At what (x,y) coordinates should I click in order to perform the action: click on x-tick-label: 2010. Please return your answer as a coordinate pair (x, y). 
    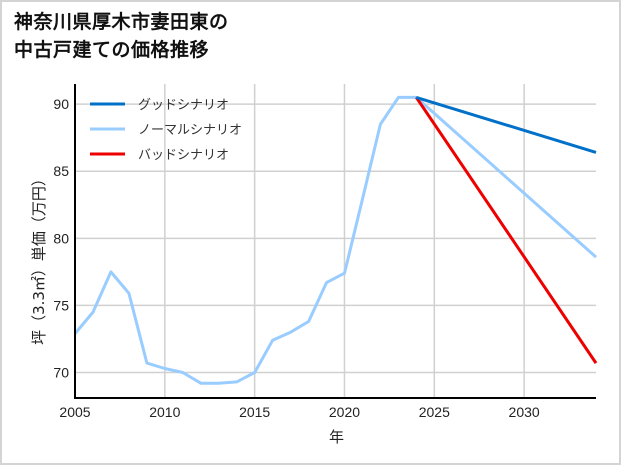
    Looking at the image, I should click on (164, 412).